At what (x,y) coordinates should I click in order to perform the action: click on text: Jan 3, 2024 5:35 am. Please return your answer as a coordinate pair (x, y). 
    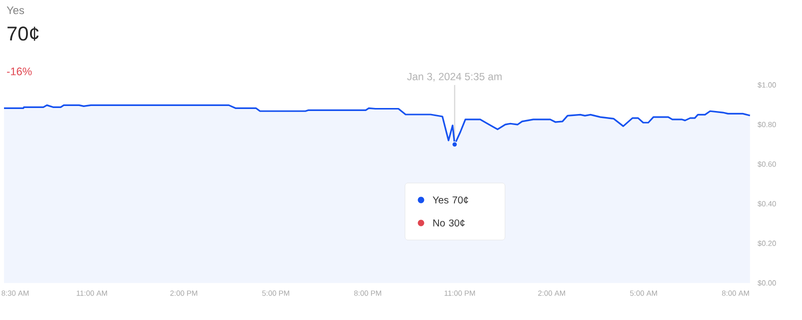
    Looking at the image, I should click on (454, 77).